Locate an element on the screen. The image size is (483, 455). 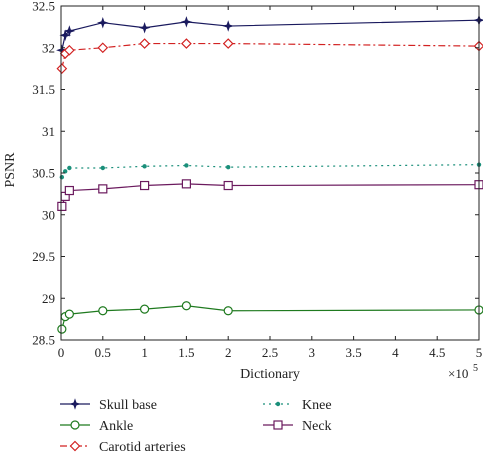
x-multiplier-base: ×10 is located at coordinates (458, 373).